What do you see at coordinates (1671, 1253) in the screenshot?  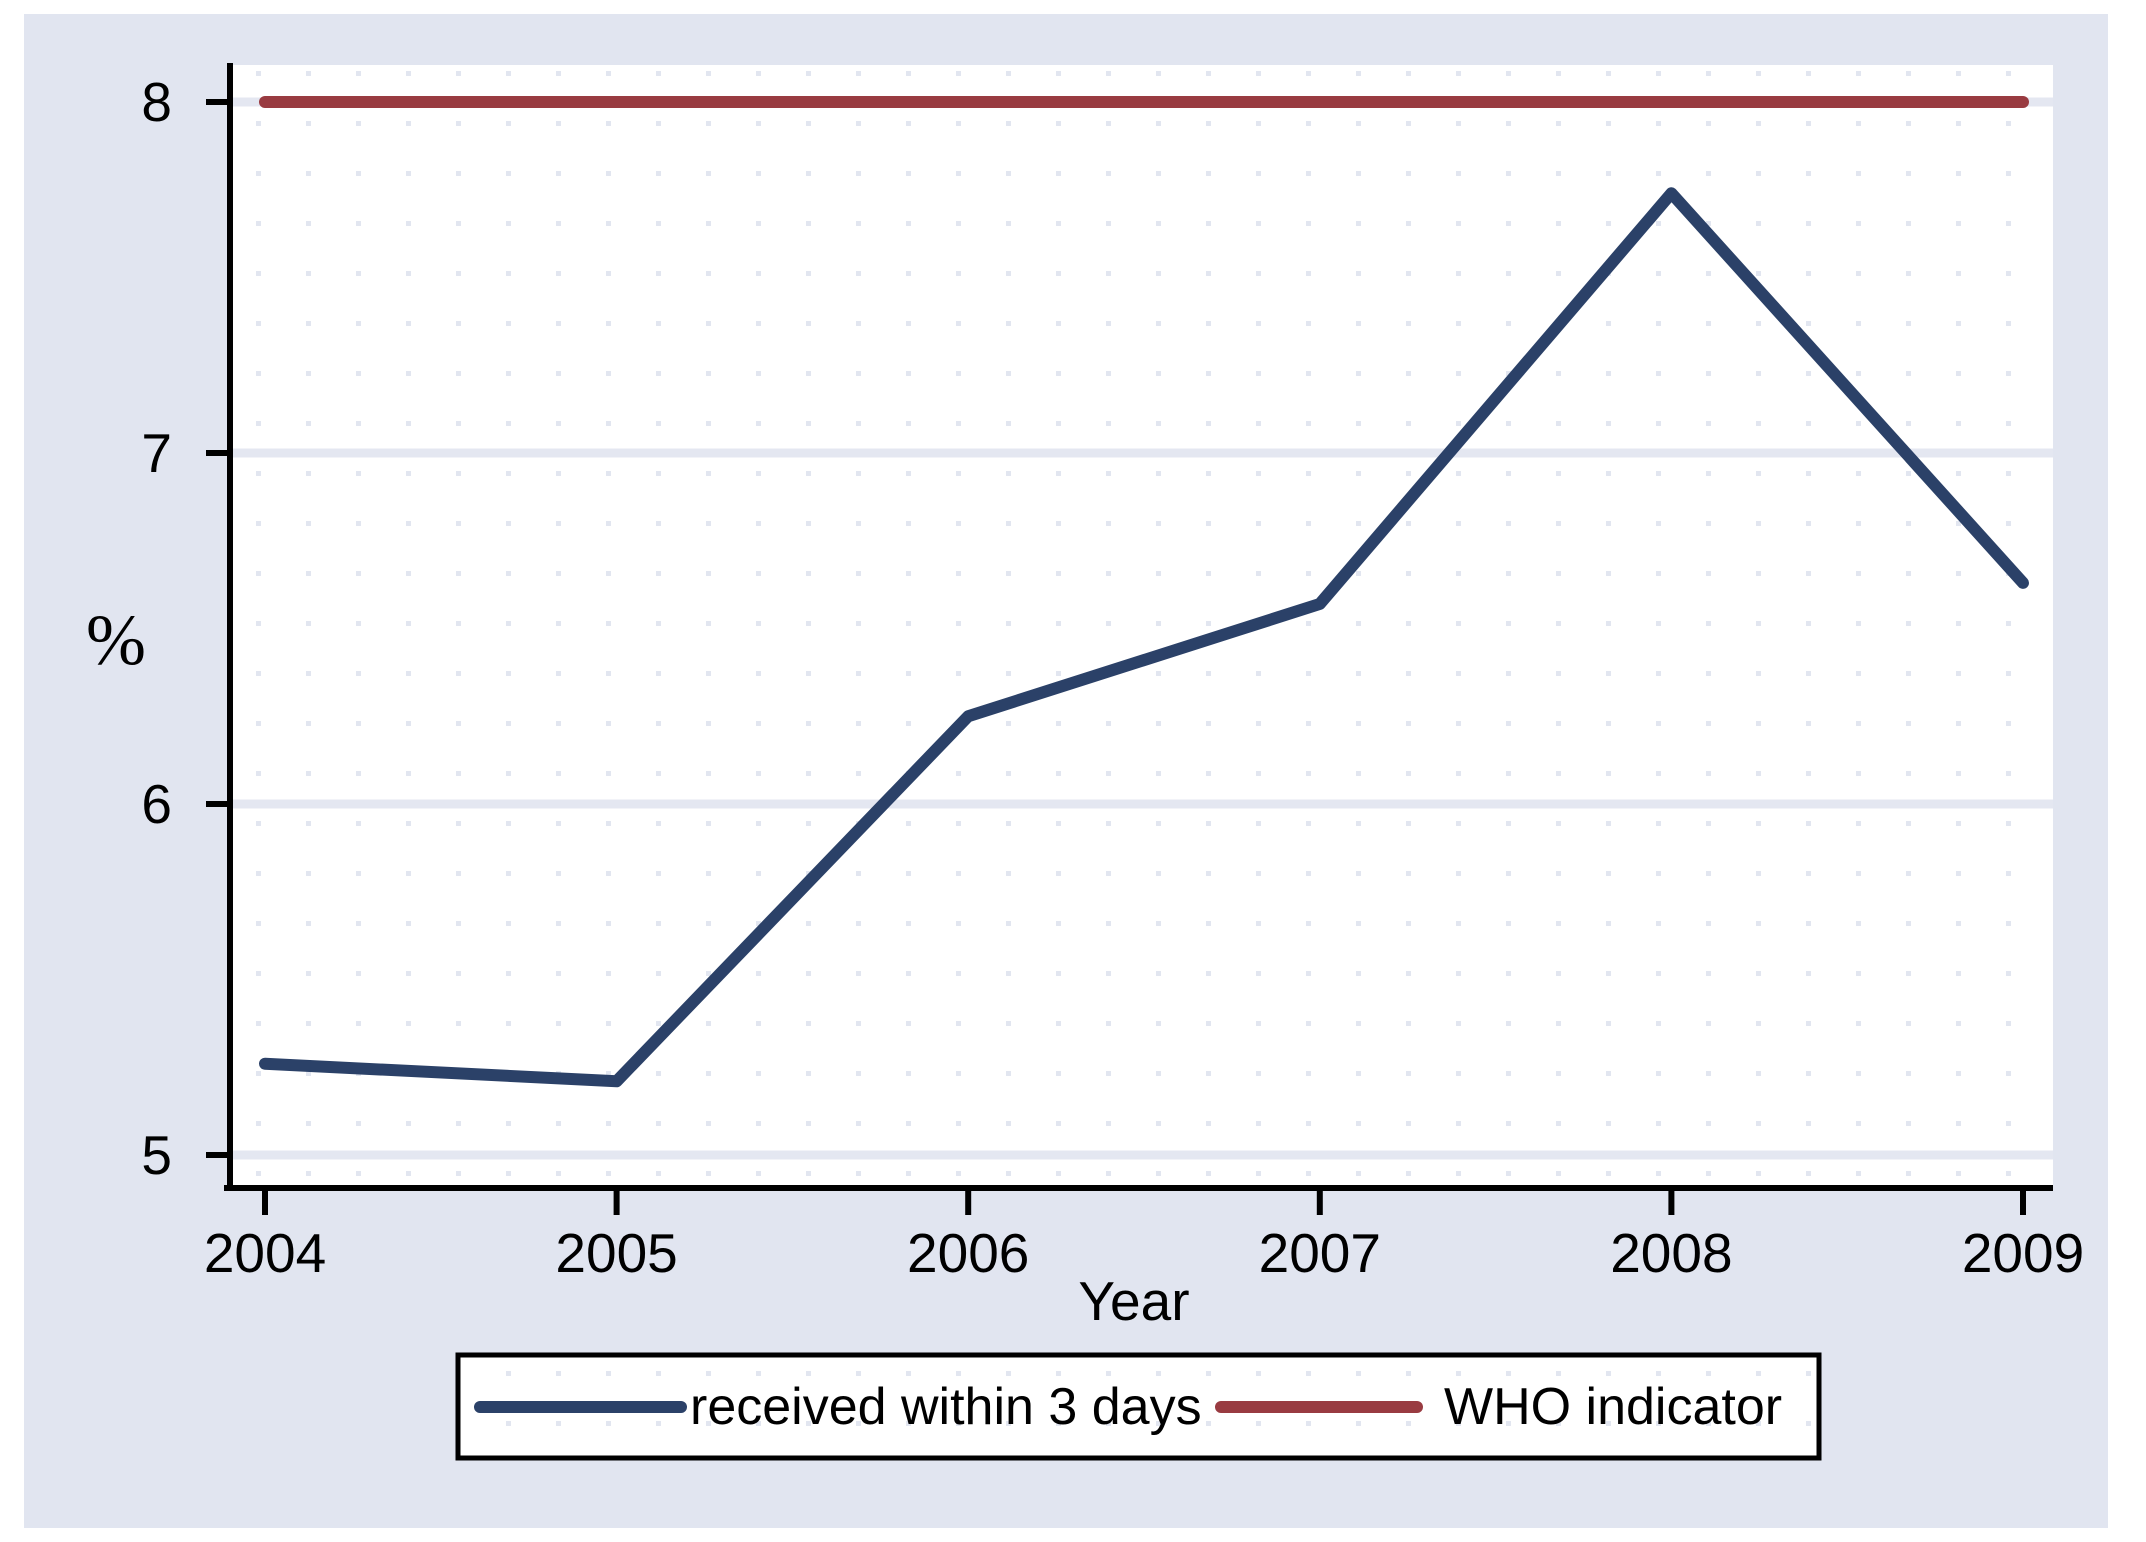 I see `x-tick-label: 2008` at bounding box center [1671, 1253].